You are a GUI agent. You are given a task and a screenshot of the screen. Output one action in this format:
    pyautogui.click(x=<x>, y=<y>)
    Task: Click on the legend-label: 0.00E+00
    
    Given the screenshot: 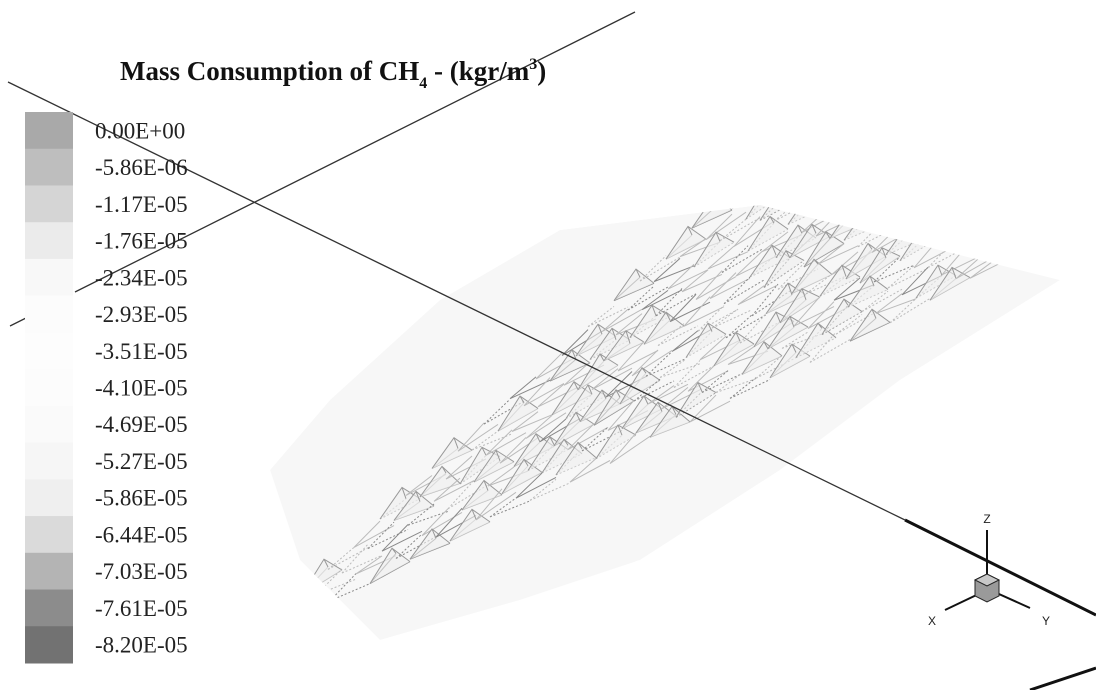 What is the action you would take?
    pyautogui.click(x=140, y=130)
    